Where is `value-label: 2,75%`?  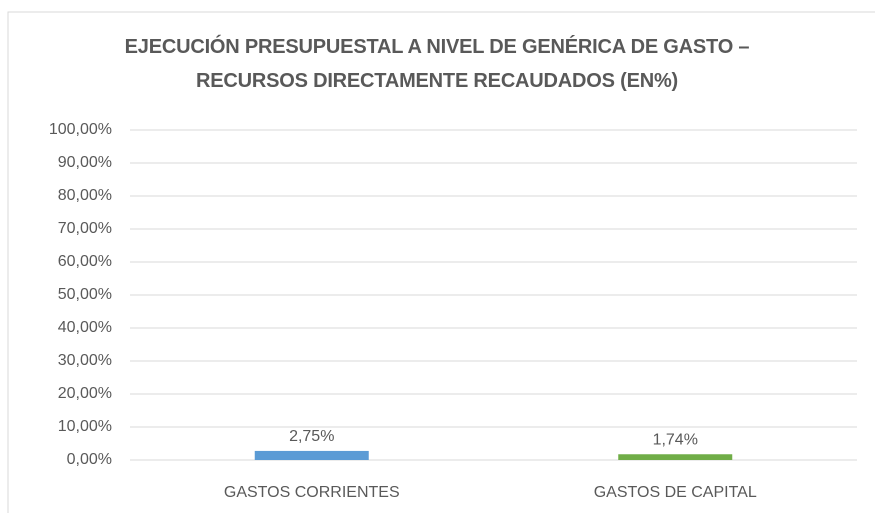
value-label: 2,75% is located at coordinates (311, 436).